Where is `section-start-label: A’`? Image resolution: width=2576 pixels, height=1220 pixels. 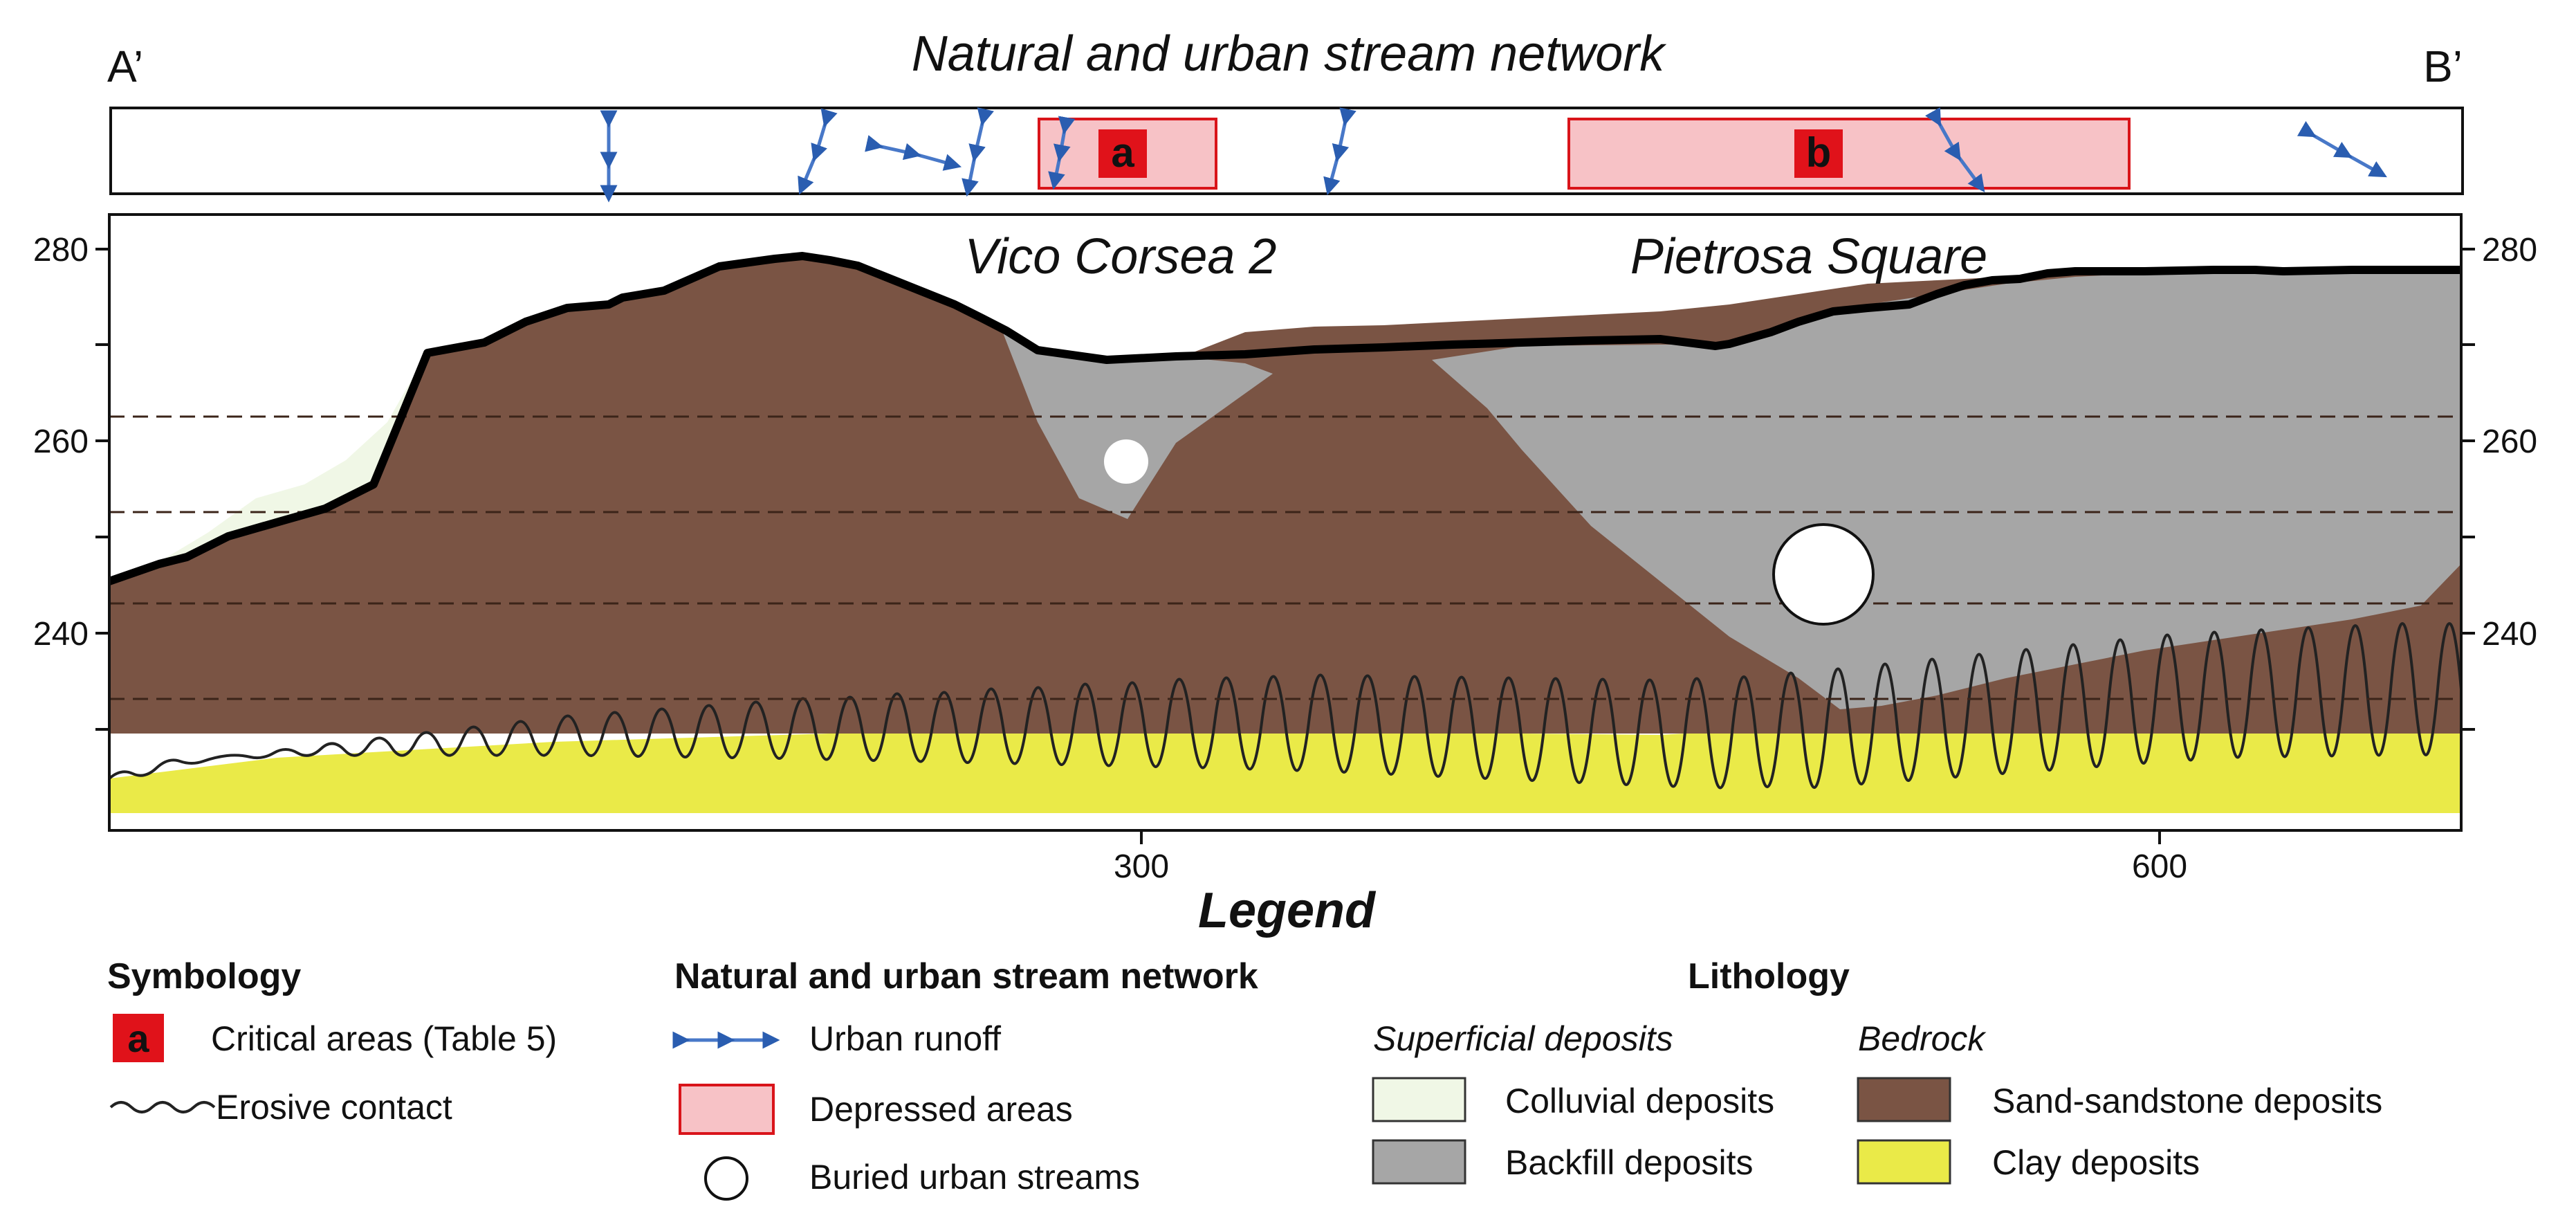
section-start-label: A’ is located at coordinates (125, 66).